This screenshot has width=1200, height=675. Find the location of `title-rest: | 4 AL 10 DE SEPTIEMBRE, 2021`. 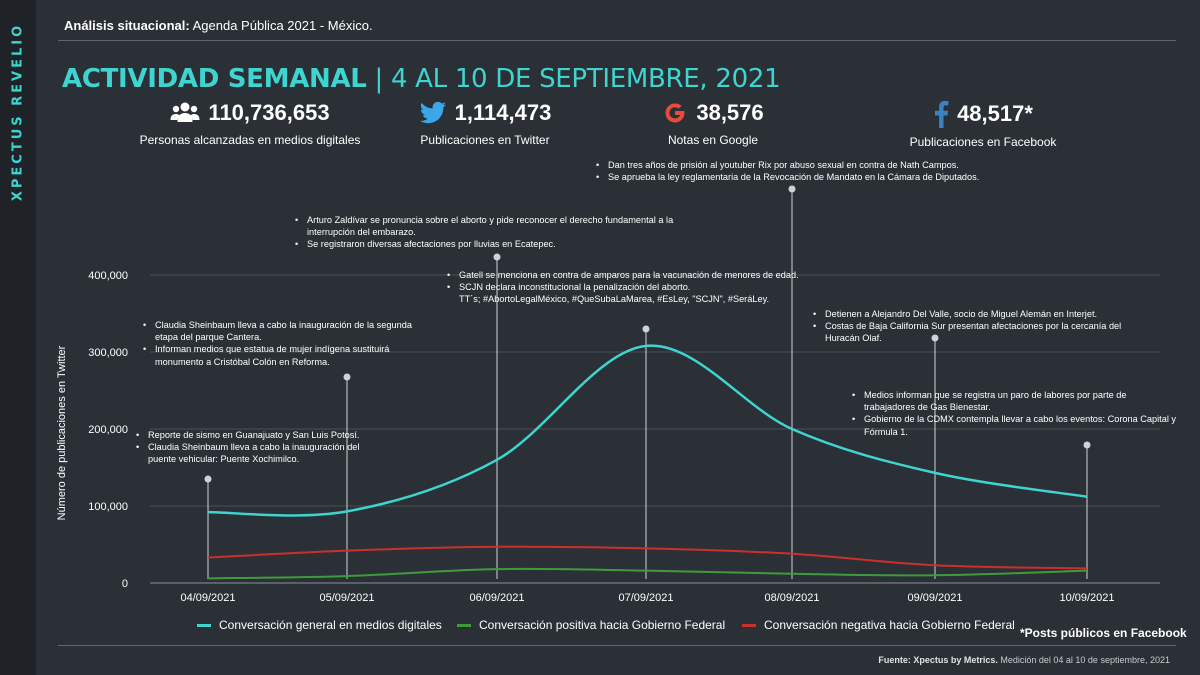

title-rest: | 4 AL 10 DE SEPTIEMBRE, 2021 is located at coordinates (577, 79).